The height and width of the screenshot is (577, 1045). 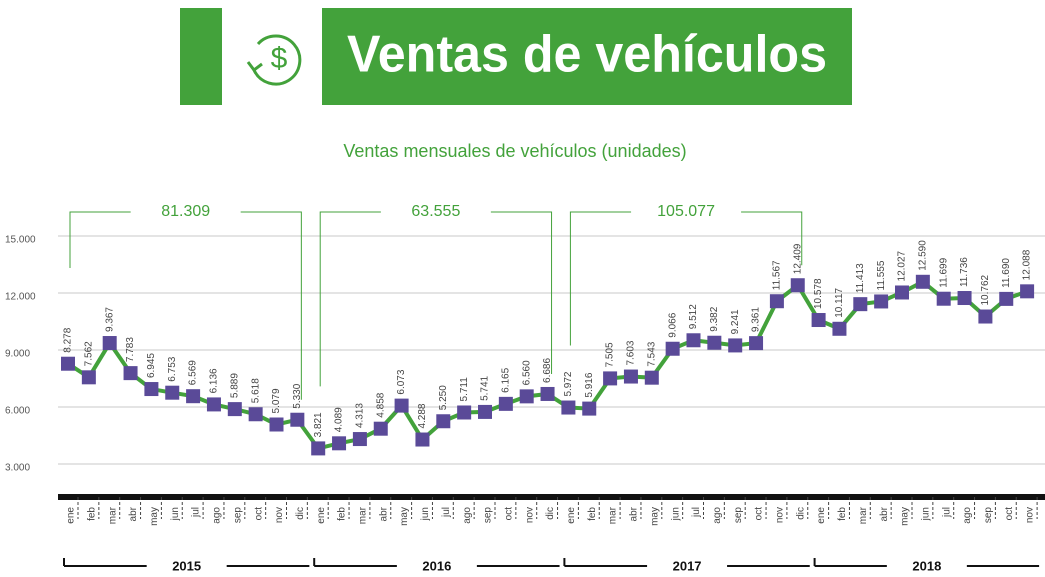 What do you see at coordinates (318, 424) in the screenshot?
I see `data-label: 3.821` at bounding box center [318, 424].